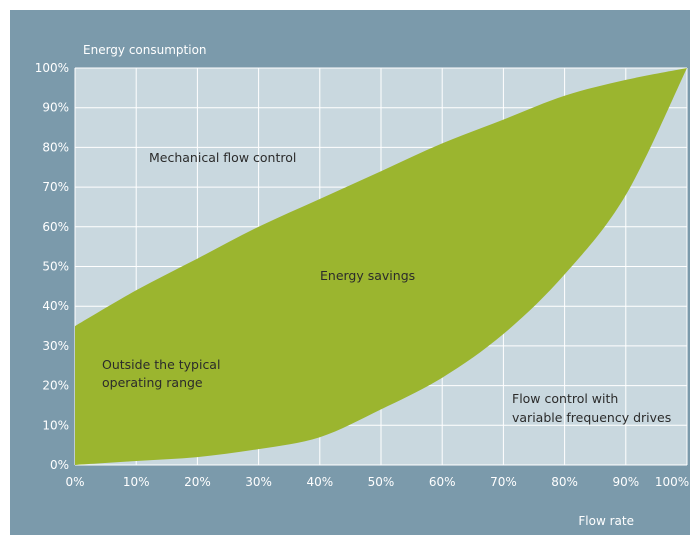 The image size is (698, 545). I want to click on y-tick-label: 60%, so click(55, 227).